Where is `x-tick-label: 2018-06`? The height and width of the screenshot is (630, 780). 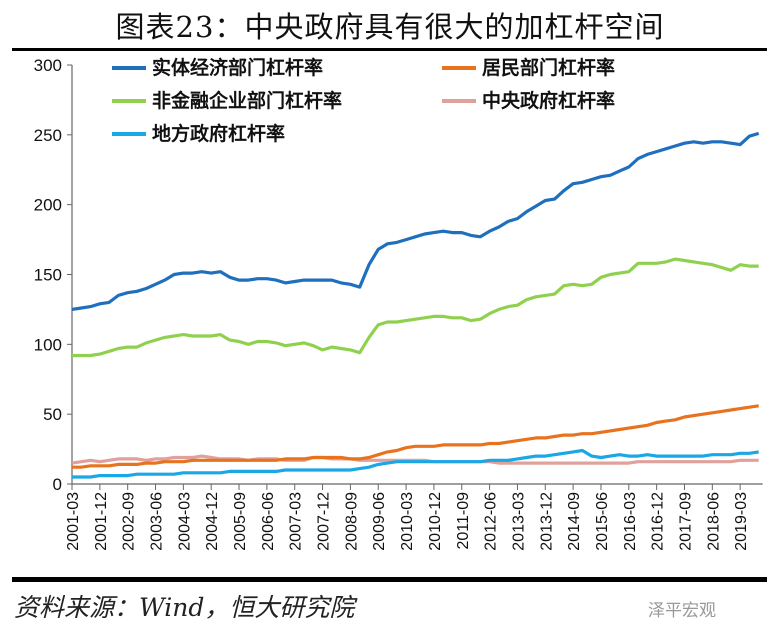 x-tick-label: 2018-06 is located at coordinates (713, 521).